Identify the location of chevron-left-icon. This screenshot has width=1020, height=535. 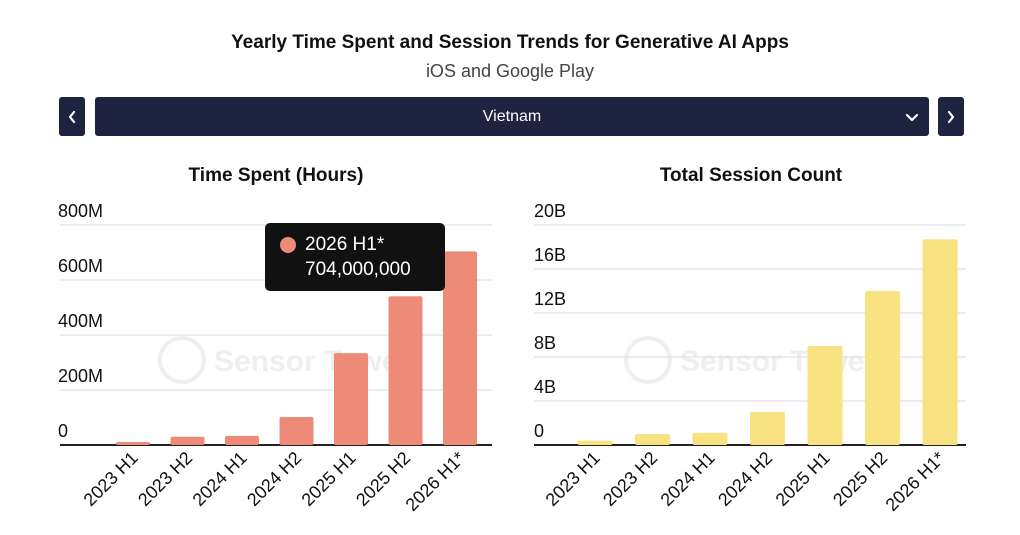
(72, 116).